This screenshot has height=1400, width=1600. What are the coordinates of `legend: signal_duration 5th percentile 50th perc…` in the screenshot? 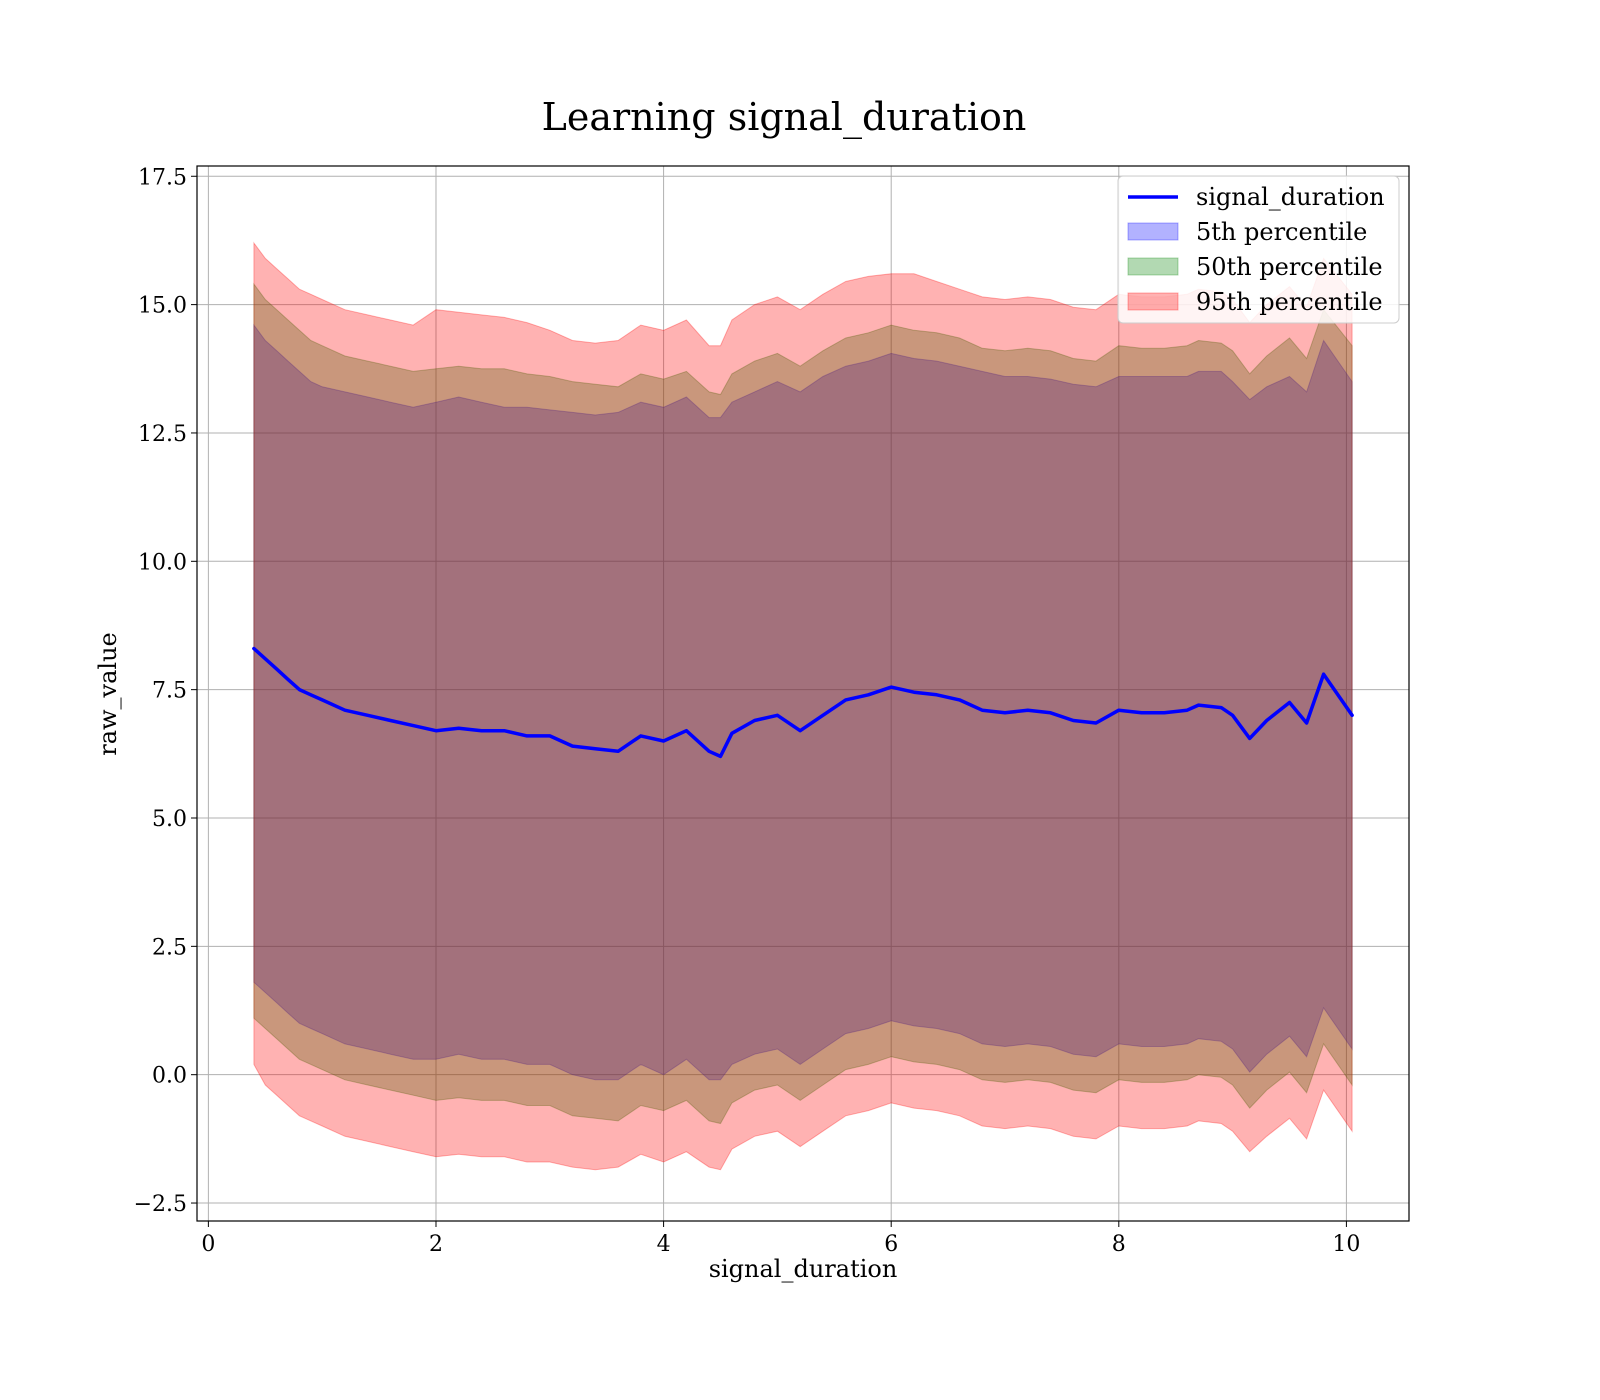 It's located at (1258, 249).